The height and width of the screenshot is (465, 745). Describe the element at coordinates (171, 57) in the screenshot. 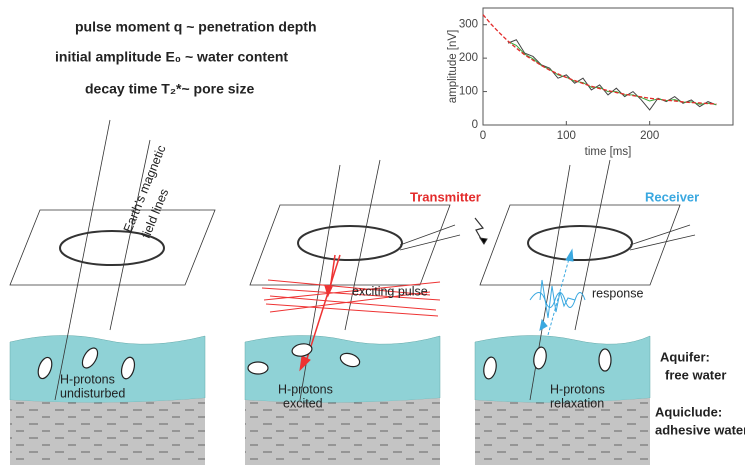

I see `header-line: initial amplitude E₀ ~ water content` at that location.